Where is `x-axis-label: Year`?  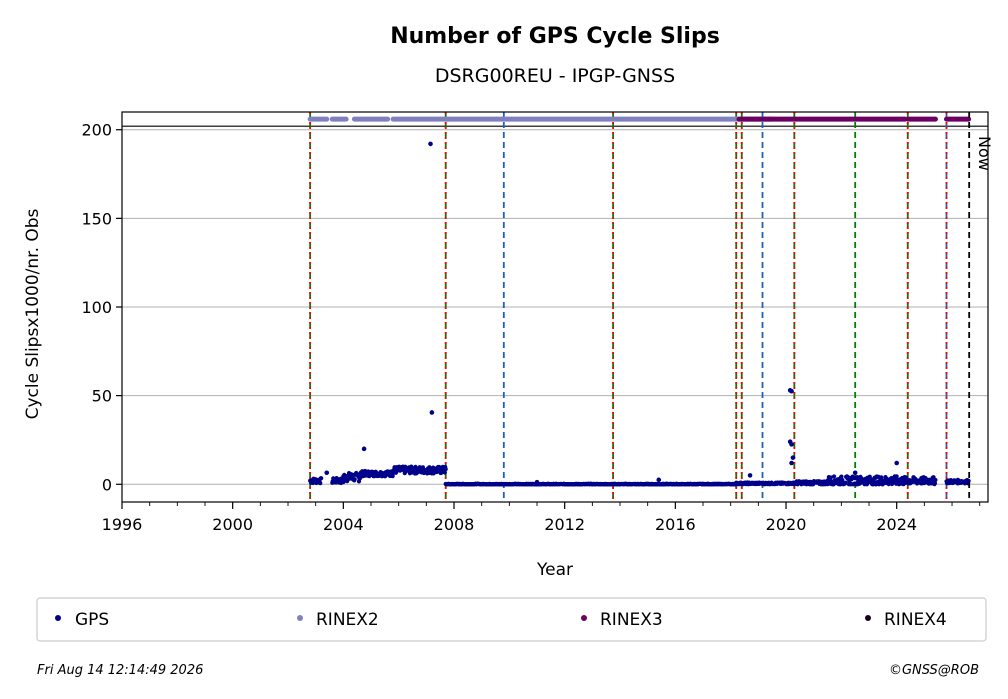 x-axis-label: Year is located at coordinates (554, 570).